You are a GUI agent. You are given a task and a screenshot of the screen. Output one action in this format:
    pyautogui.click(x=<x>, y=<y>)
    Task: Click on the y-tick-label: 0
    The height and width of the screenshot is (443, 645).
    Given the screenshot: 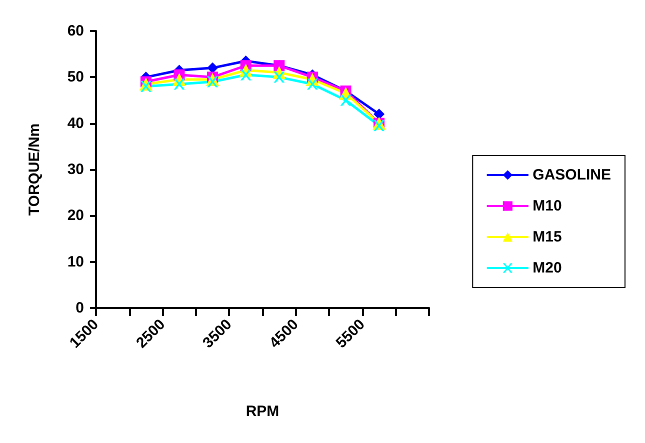 What is the action you would take?
    pyautogui.click(x=80, y=308)
    